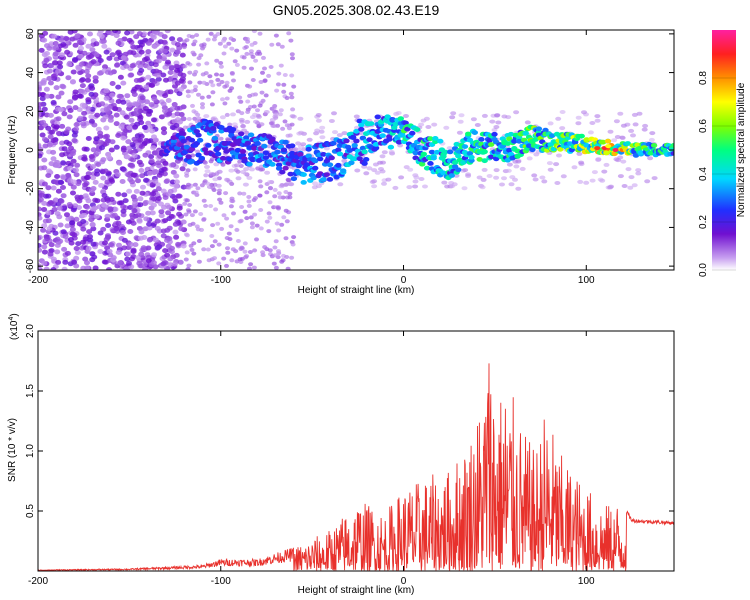  I want to click on spectrogram-xtick-label: -100, so click(221, 280).